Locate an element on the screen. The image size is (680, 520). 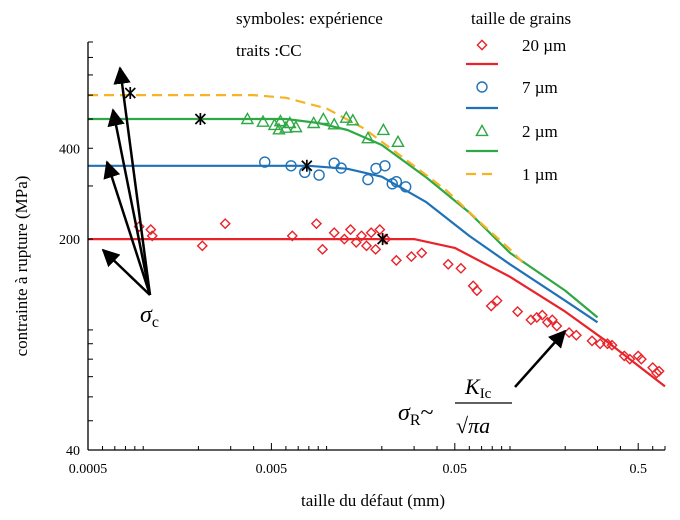
sigma-r-numerator-sub: Ic is located at coordinates (486, 394).